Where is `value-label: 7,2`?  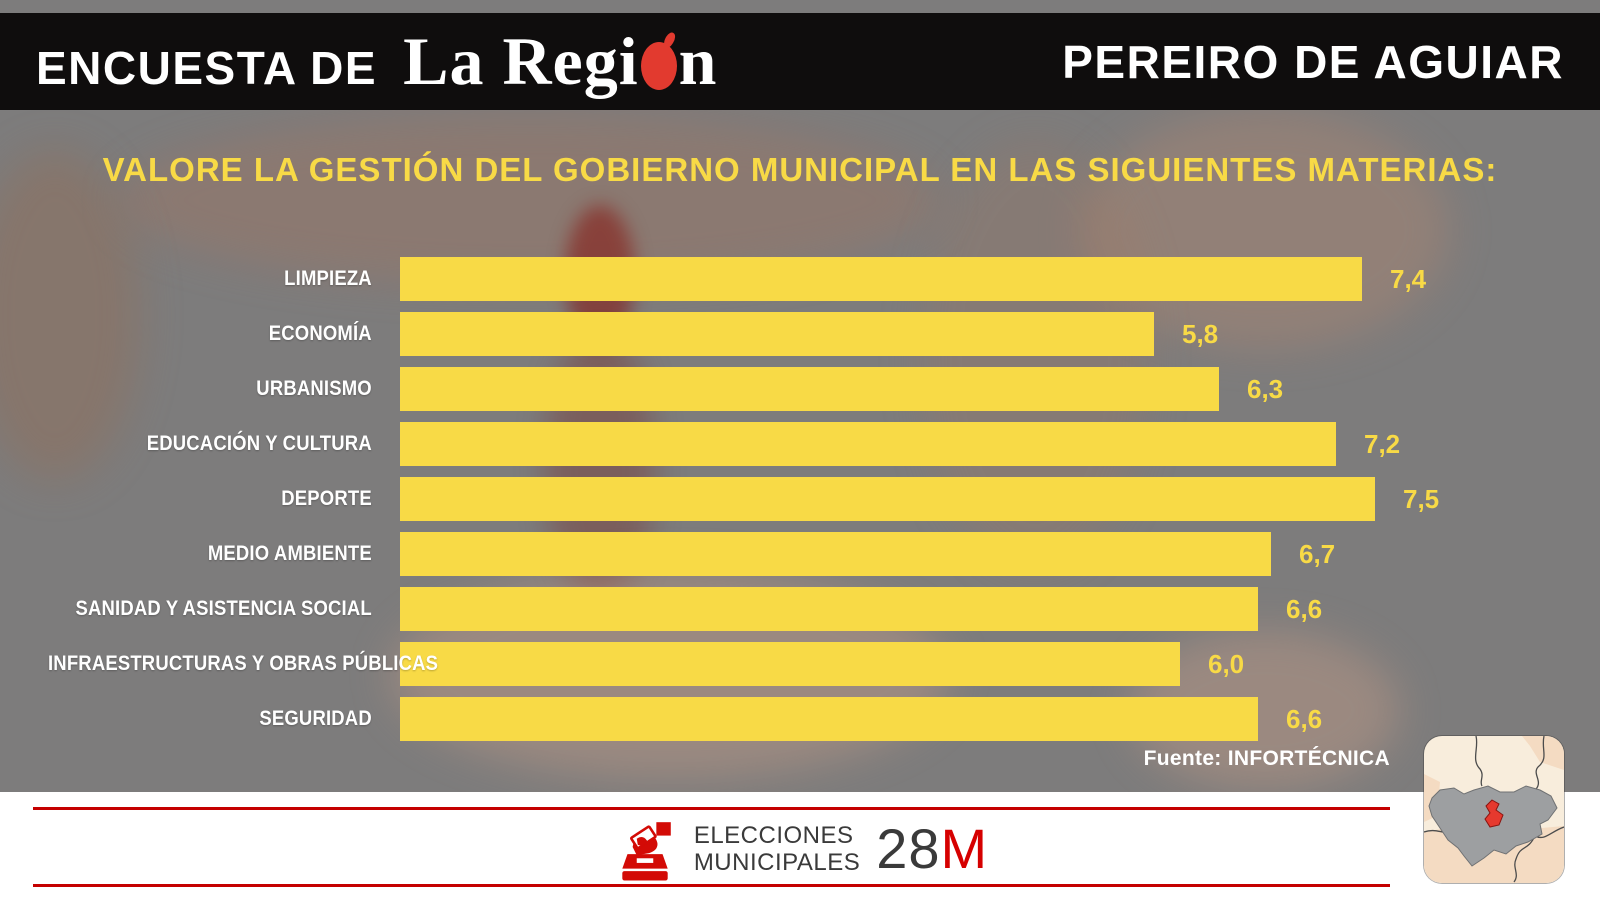 value-label: 7,2 is located at coordinates (1382, 443).